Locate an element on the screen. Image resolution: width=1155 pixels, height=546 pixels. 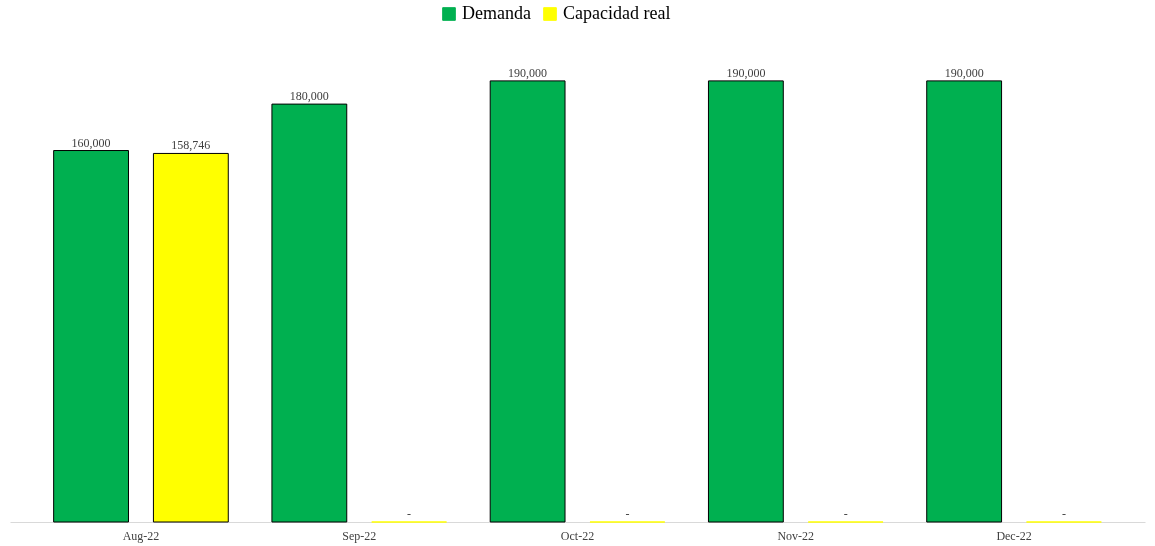
legend-label: Demanda is located at coordinates (496, 13).